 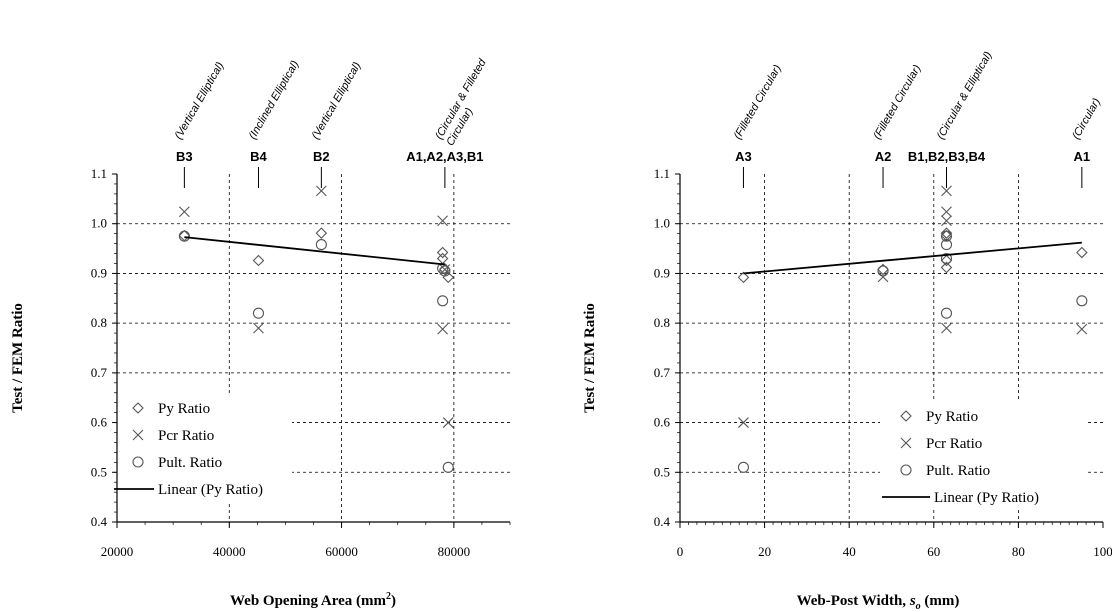 What do you see at coordinates (184, 156) in the screenshot?
I see `category-label: B3` at bounding box center [184, 156].